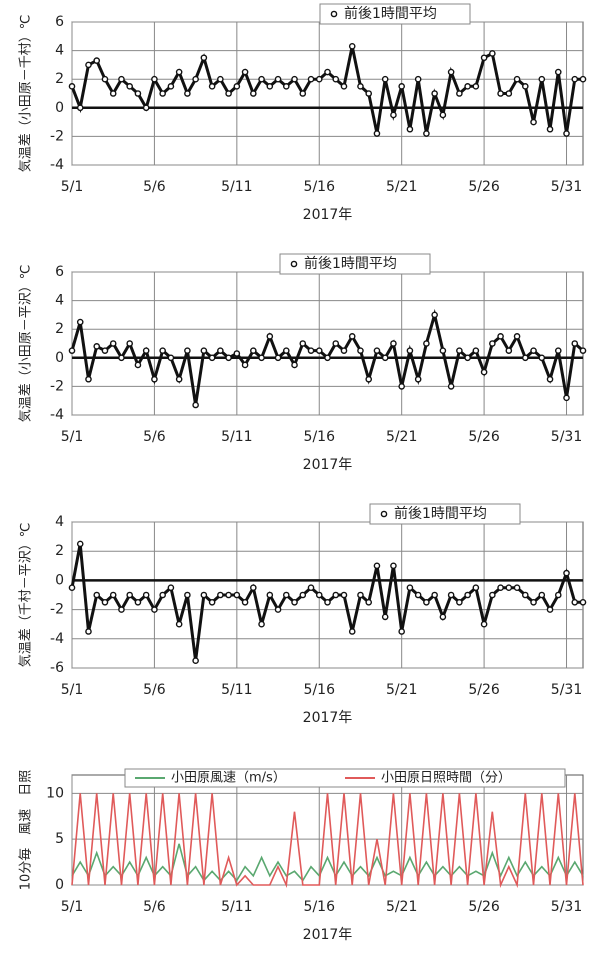 The height and width of the screenshot is (959, 600). I want to click on x-tick-label: 5/31, so click(566, 690).